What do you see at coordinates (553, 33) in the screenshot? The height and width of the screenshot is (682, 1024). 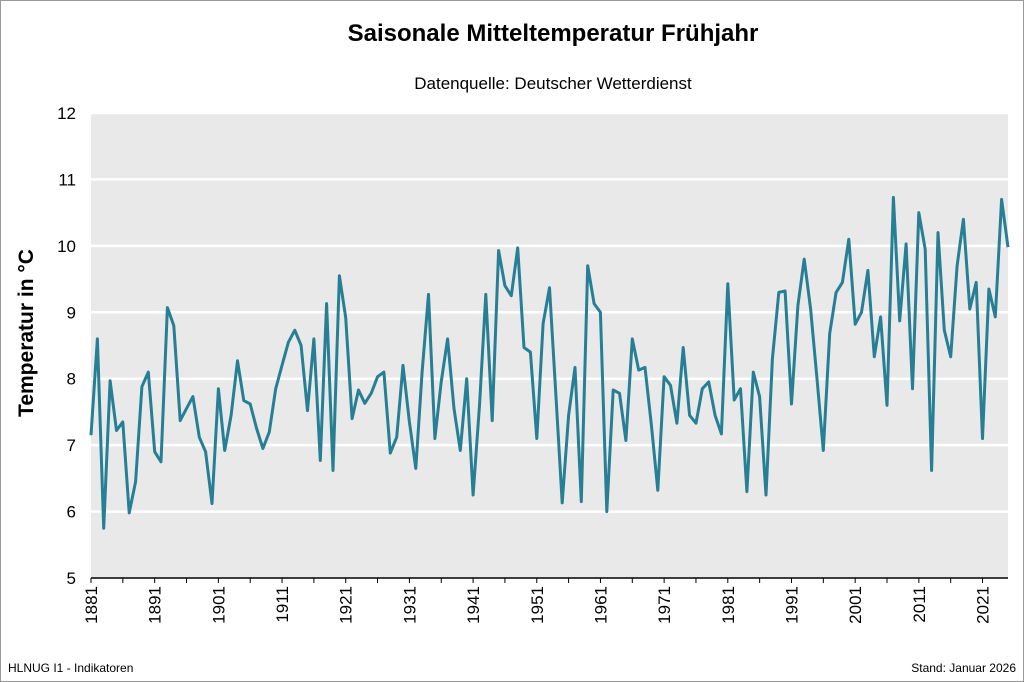 I see `chart-title: Saisonale Mitteltemperatur Frühjahr` at bounding box center [553, 33].